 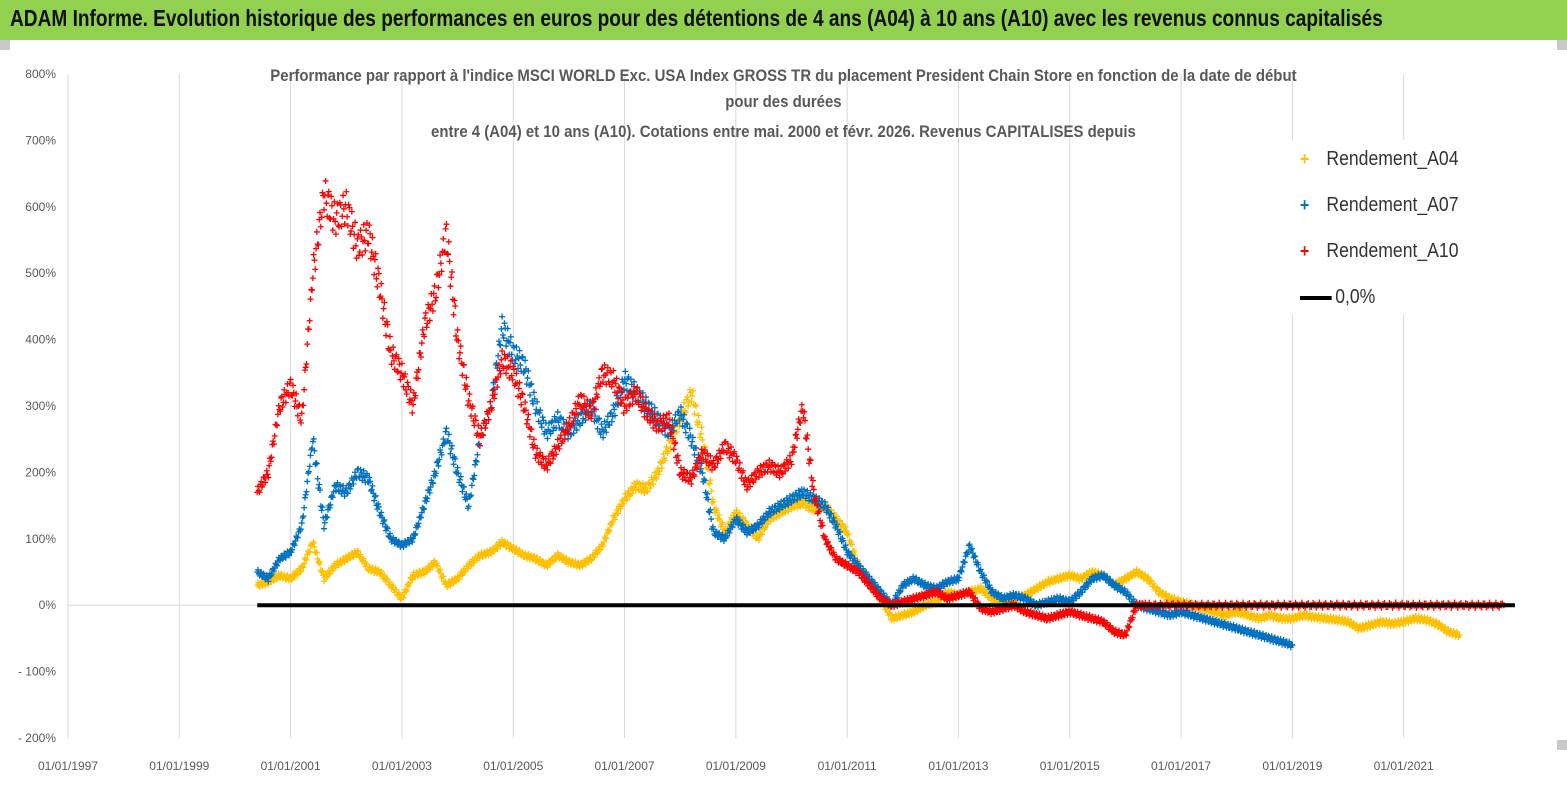 I want to click on legend-line-zero, so click(x=1316, y=297).